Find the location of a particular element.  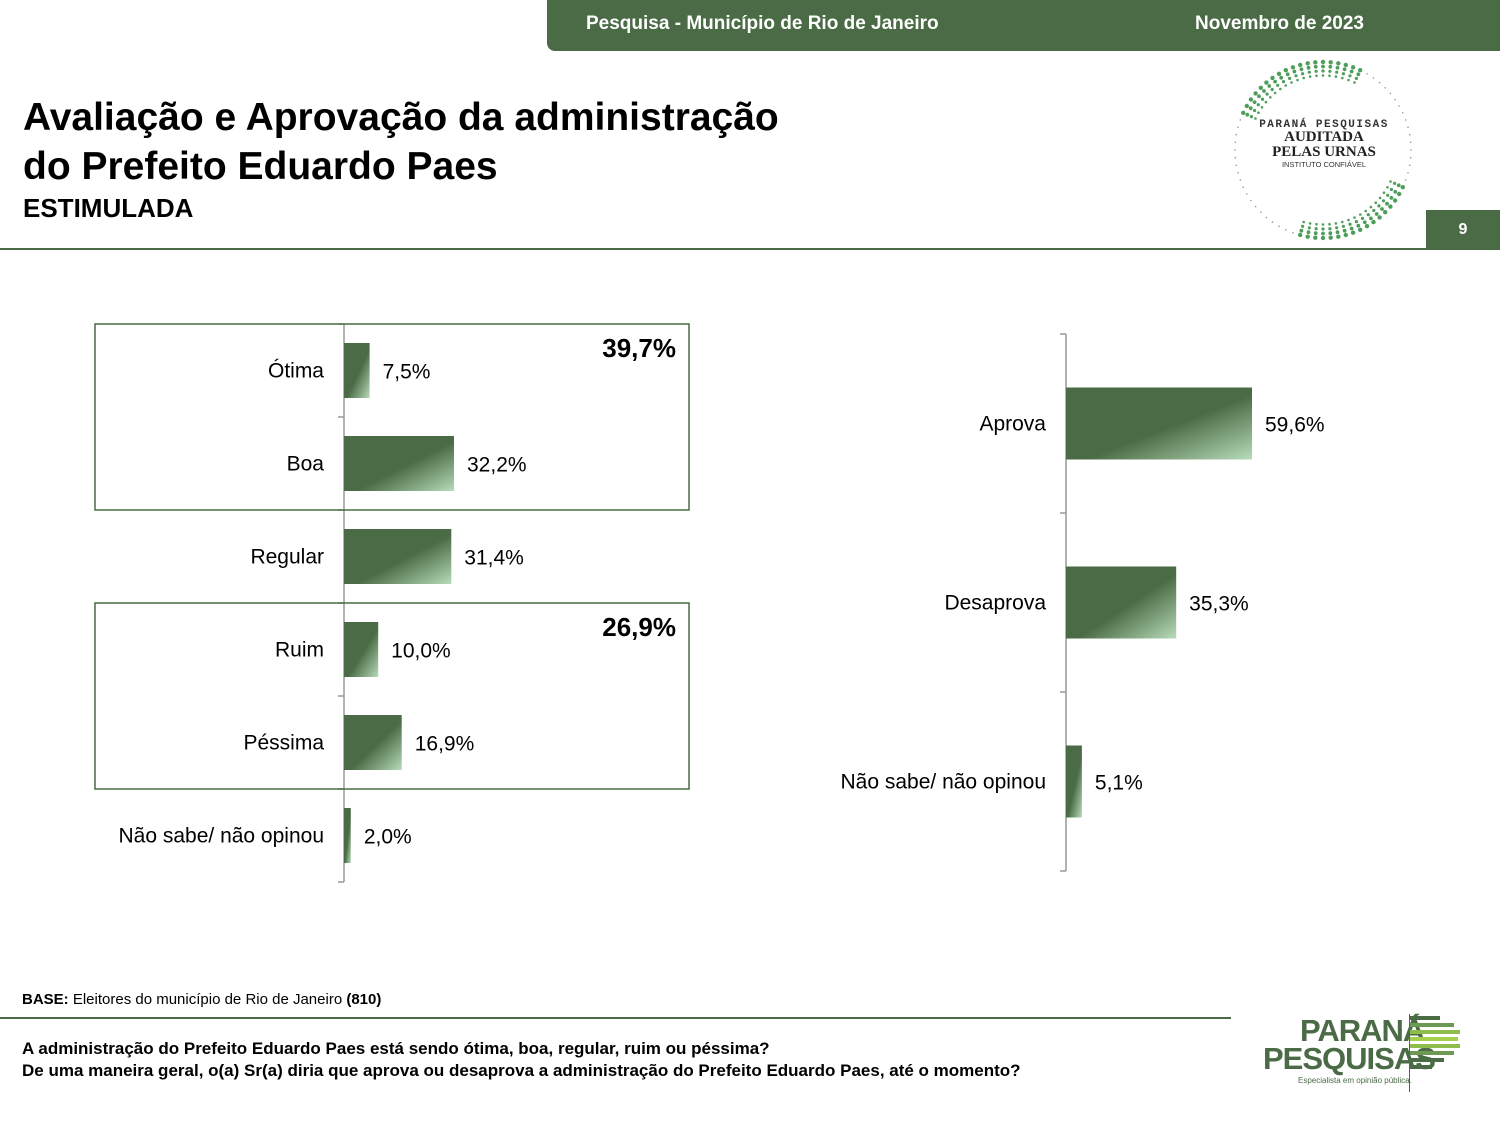

evaluation-value-label: 2,0% is located at coordinates (388, 837).